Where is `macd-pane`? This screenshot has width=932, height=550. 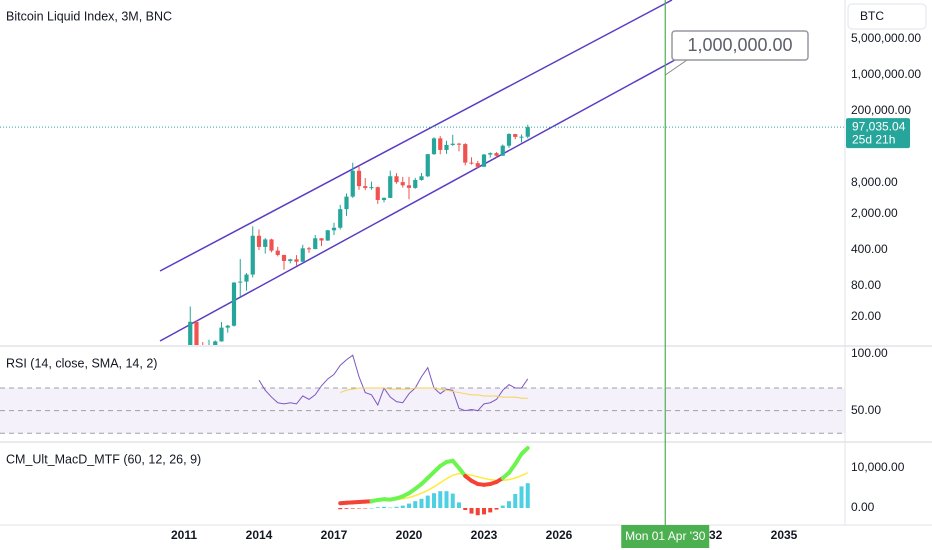 macd-pane is located at coordinates (434, 481).